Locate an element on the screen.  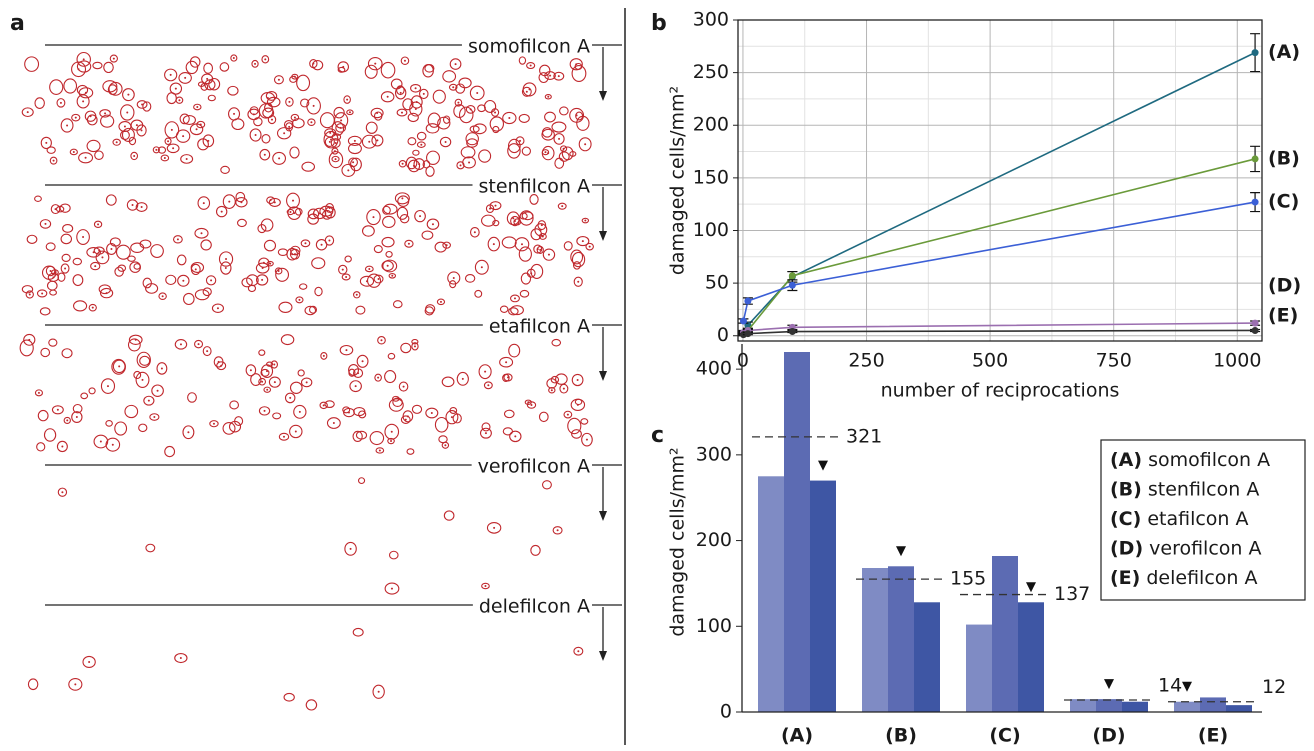
bar is located at coordinates (1239, 708).